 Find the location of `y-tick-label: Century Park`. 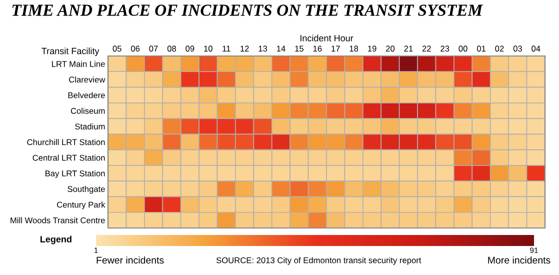

y-tick-label: Century Park is located at coordinates (81, 206).